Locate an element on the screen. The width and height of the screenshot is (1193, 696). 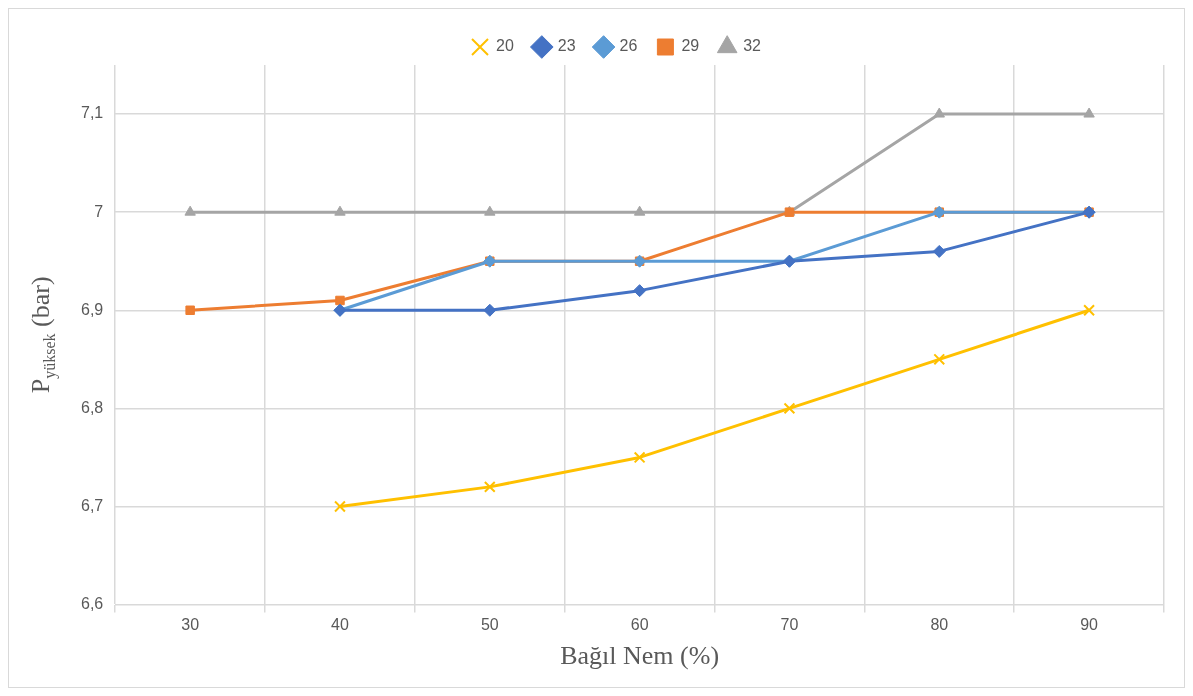
x-tick-label: 80 is located at coordinates (939, 624).